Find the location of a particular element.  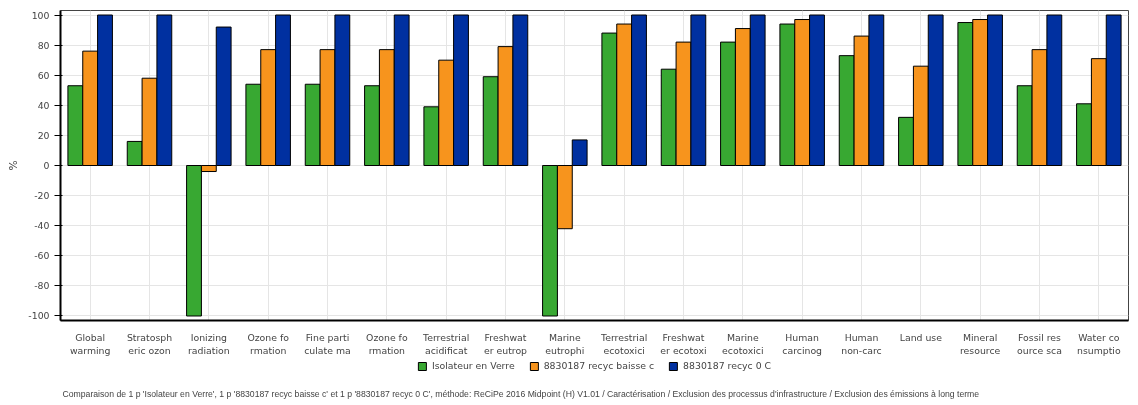

legend-label: 8830187 recyc baisse c is located at coordinates (599, 365).